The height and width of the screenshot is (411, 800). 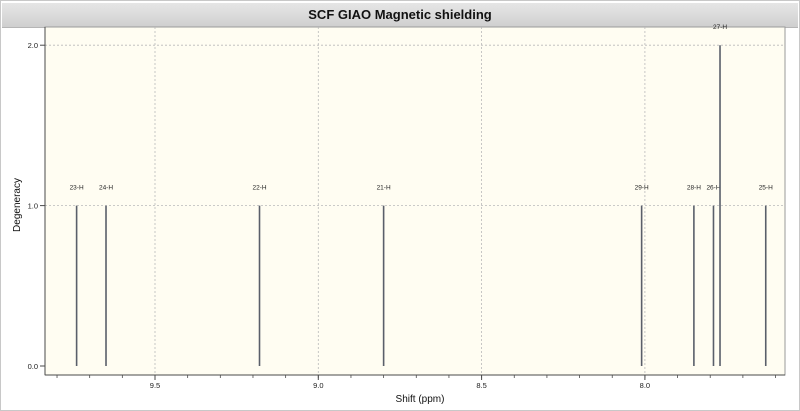 What do you see at coordinates (77, 188) in the screenshot?
I see `peak-label-23-h: 23-H` at bounding box center [77, 188].